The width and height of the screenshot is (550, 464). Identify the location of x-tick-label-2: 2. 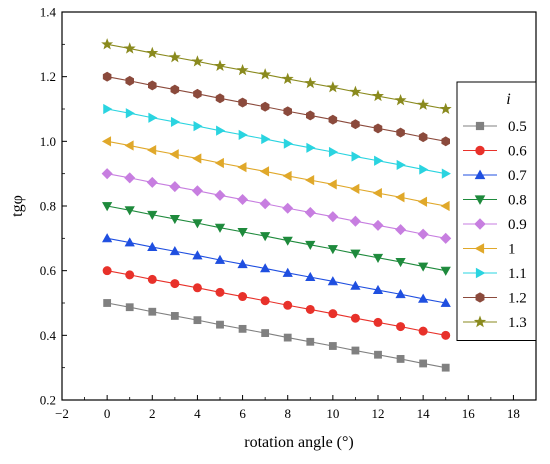
(152, 413).